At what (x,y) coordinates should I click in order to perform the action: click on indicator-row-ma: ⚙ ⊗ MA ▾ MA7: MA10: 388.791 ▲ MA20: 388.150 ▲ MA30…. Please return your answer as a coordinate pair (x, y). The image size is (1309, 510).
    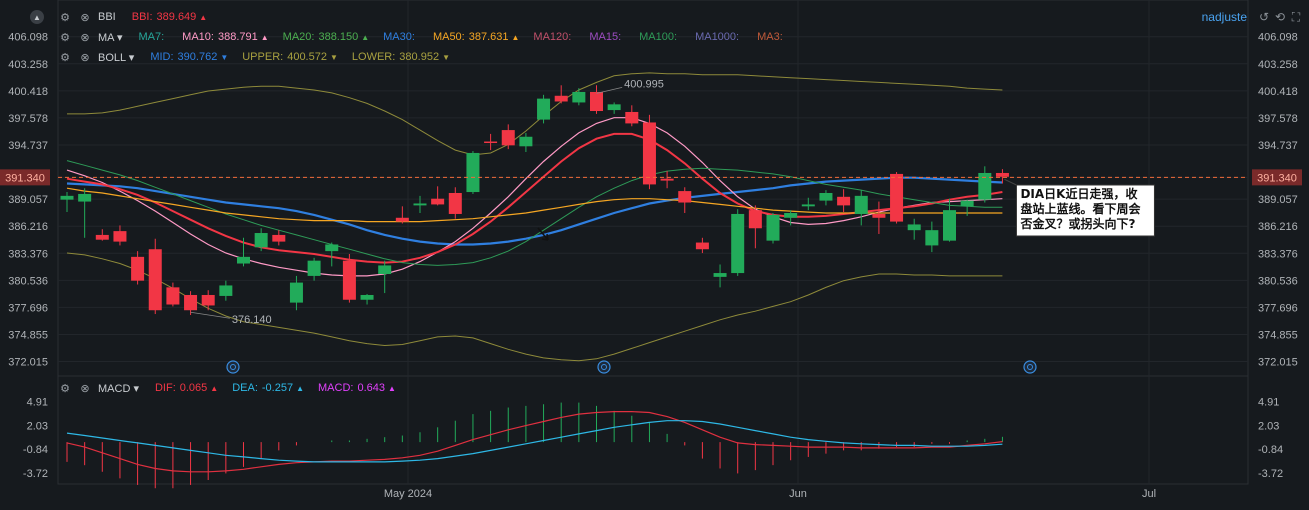
    Looking at the image, I should click on (429, 37).